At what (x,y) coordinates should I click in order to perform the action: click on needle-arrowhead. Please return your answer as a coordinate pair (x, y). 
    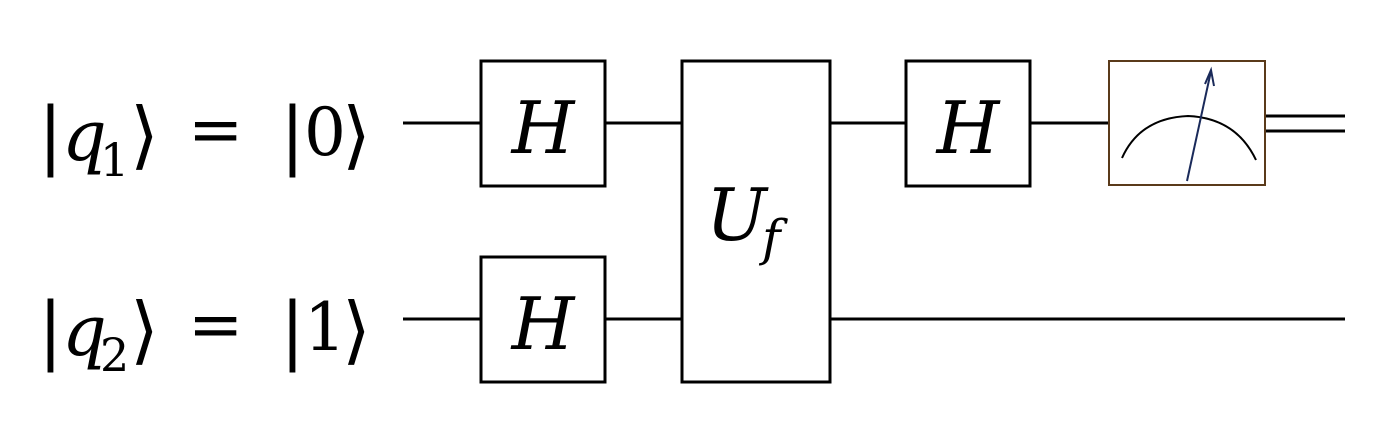
    Looking at the image, I should click on (1209, 76).